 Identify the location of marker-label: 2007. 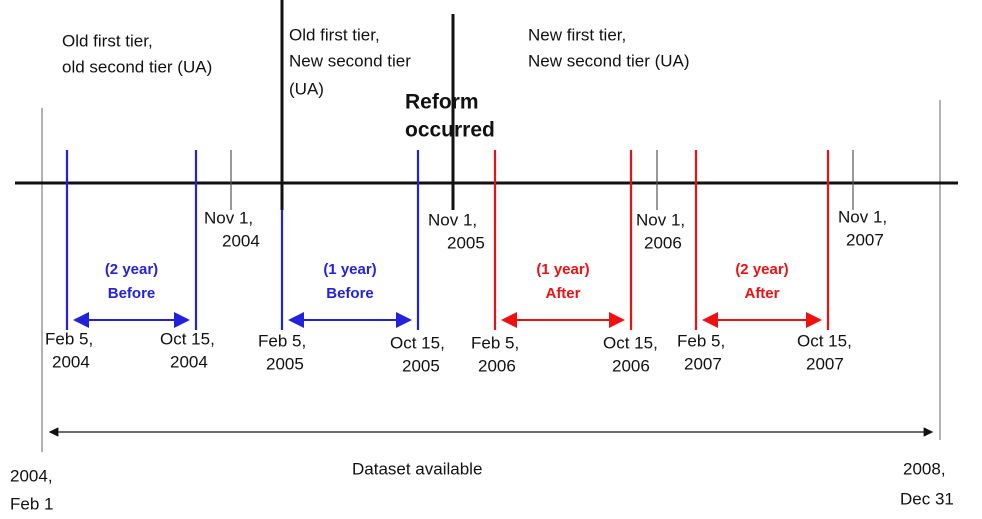
(865, 239).